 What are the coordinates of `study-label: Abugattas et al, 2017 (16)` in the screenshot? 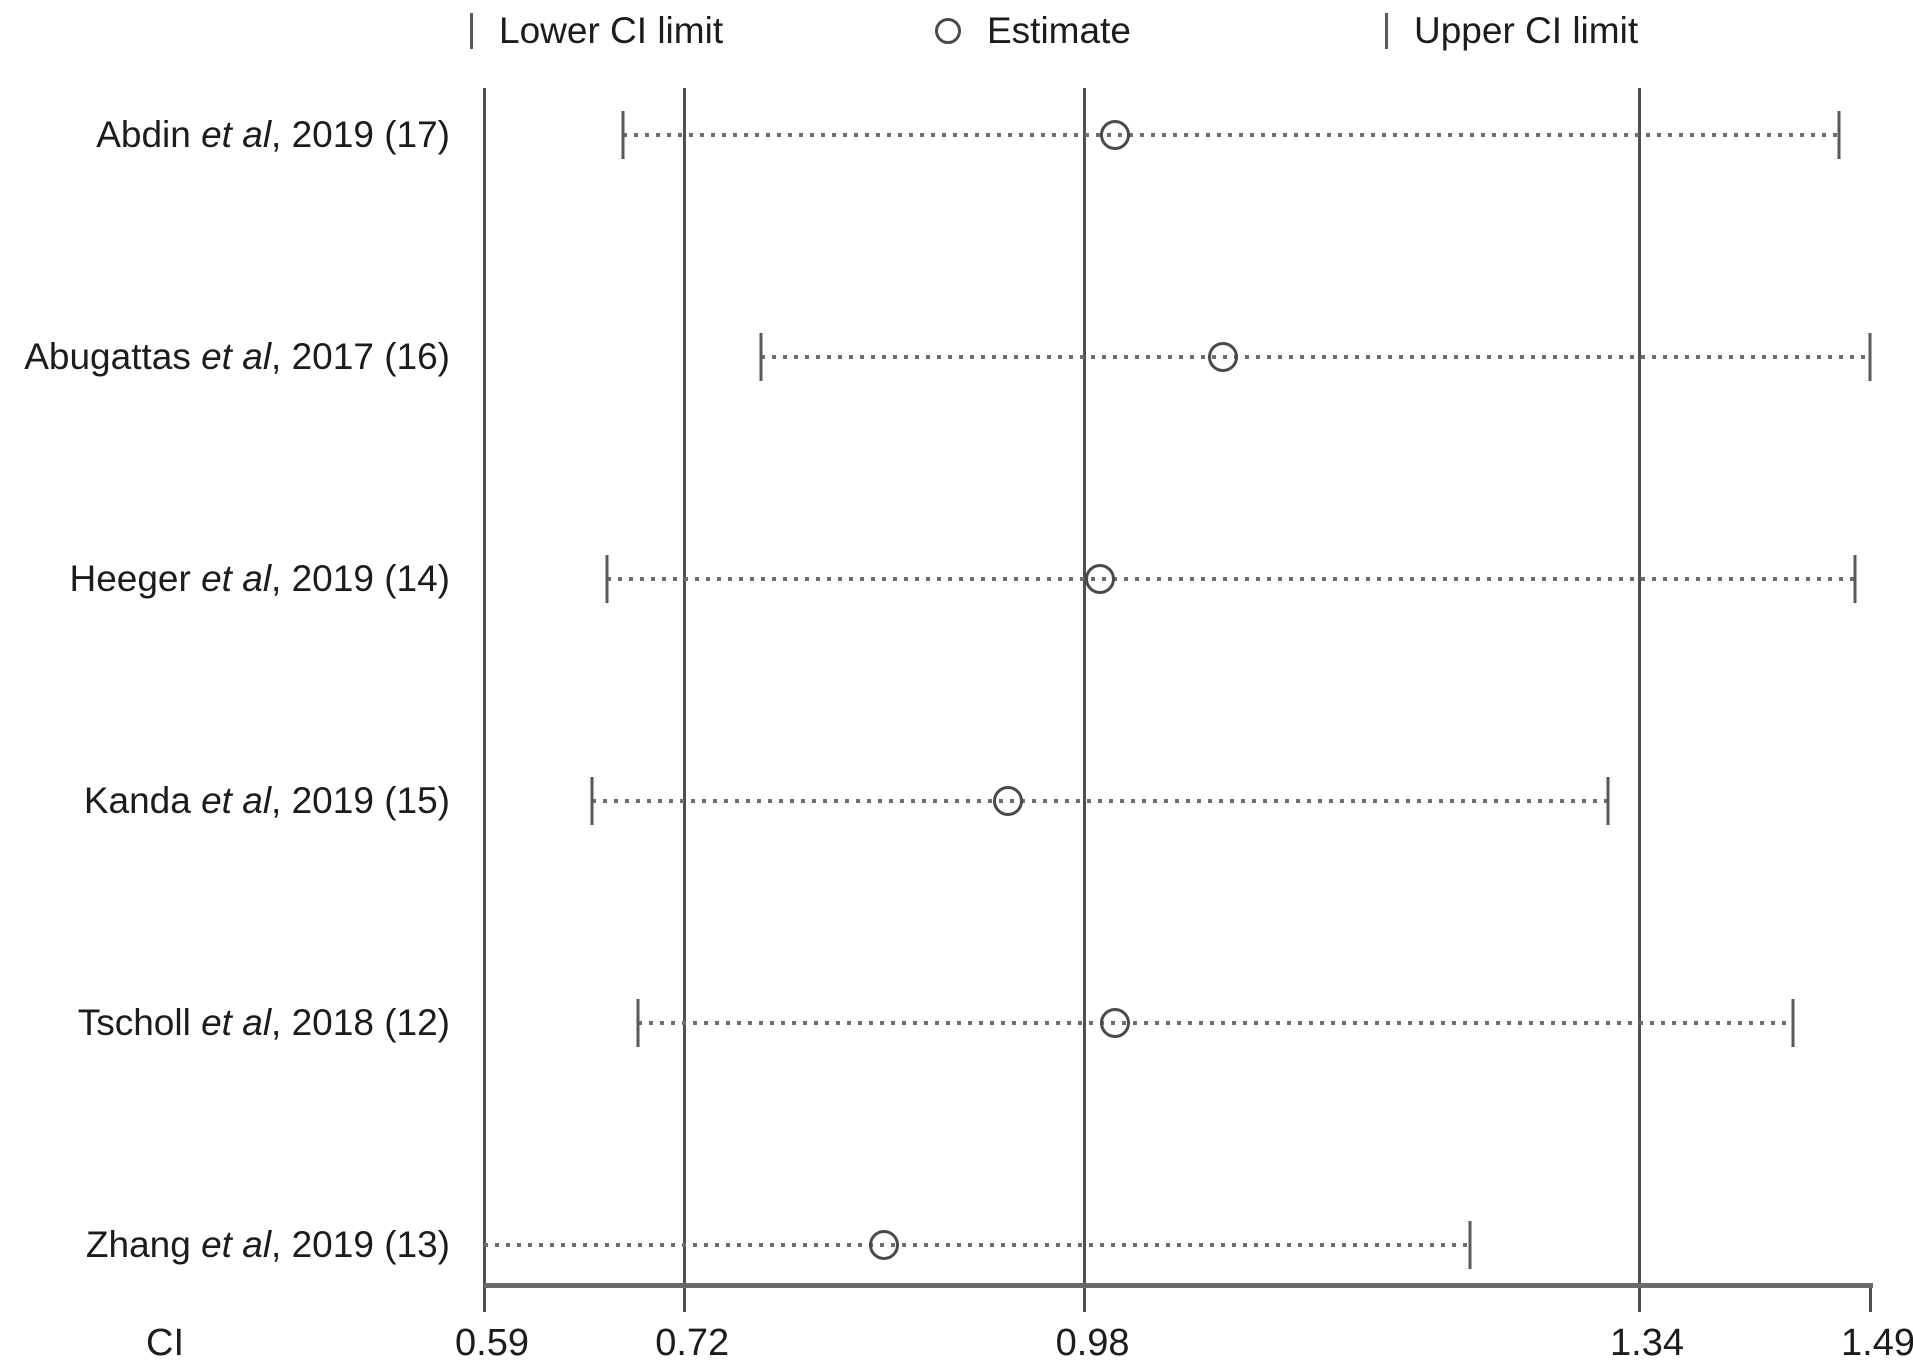 It's located at (237, 357).